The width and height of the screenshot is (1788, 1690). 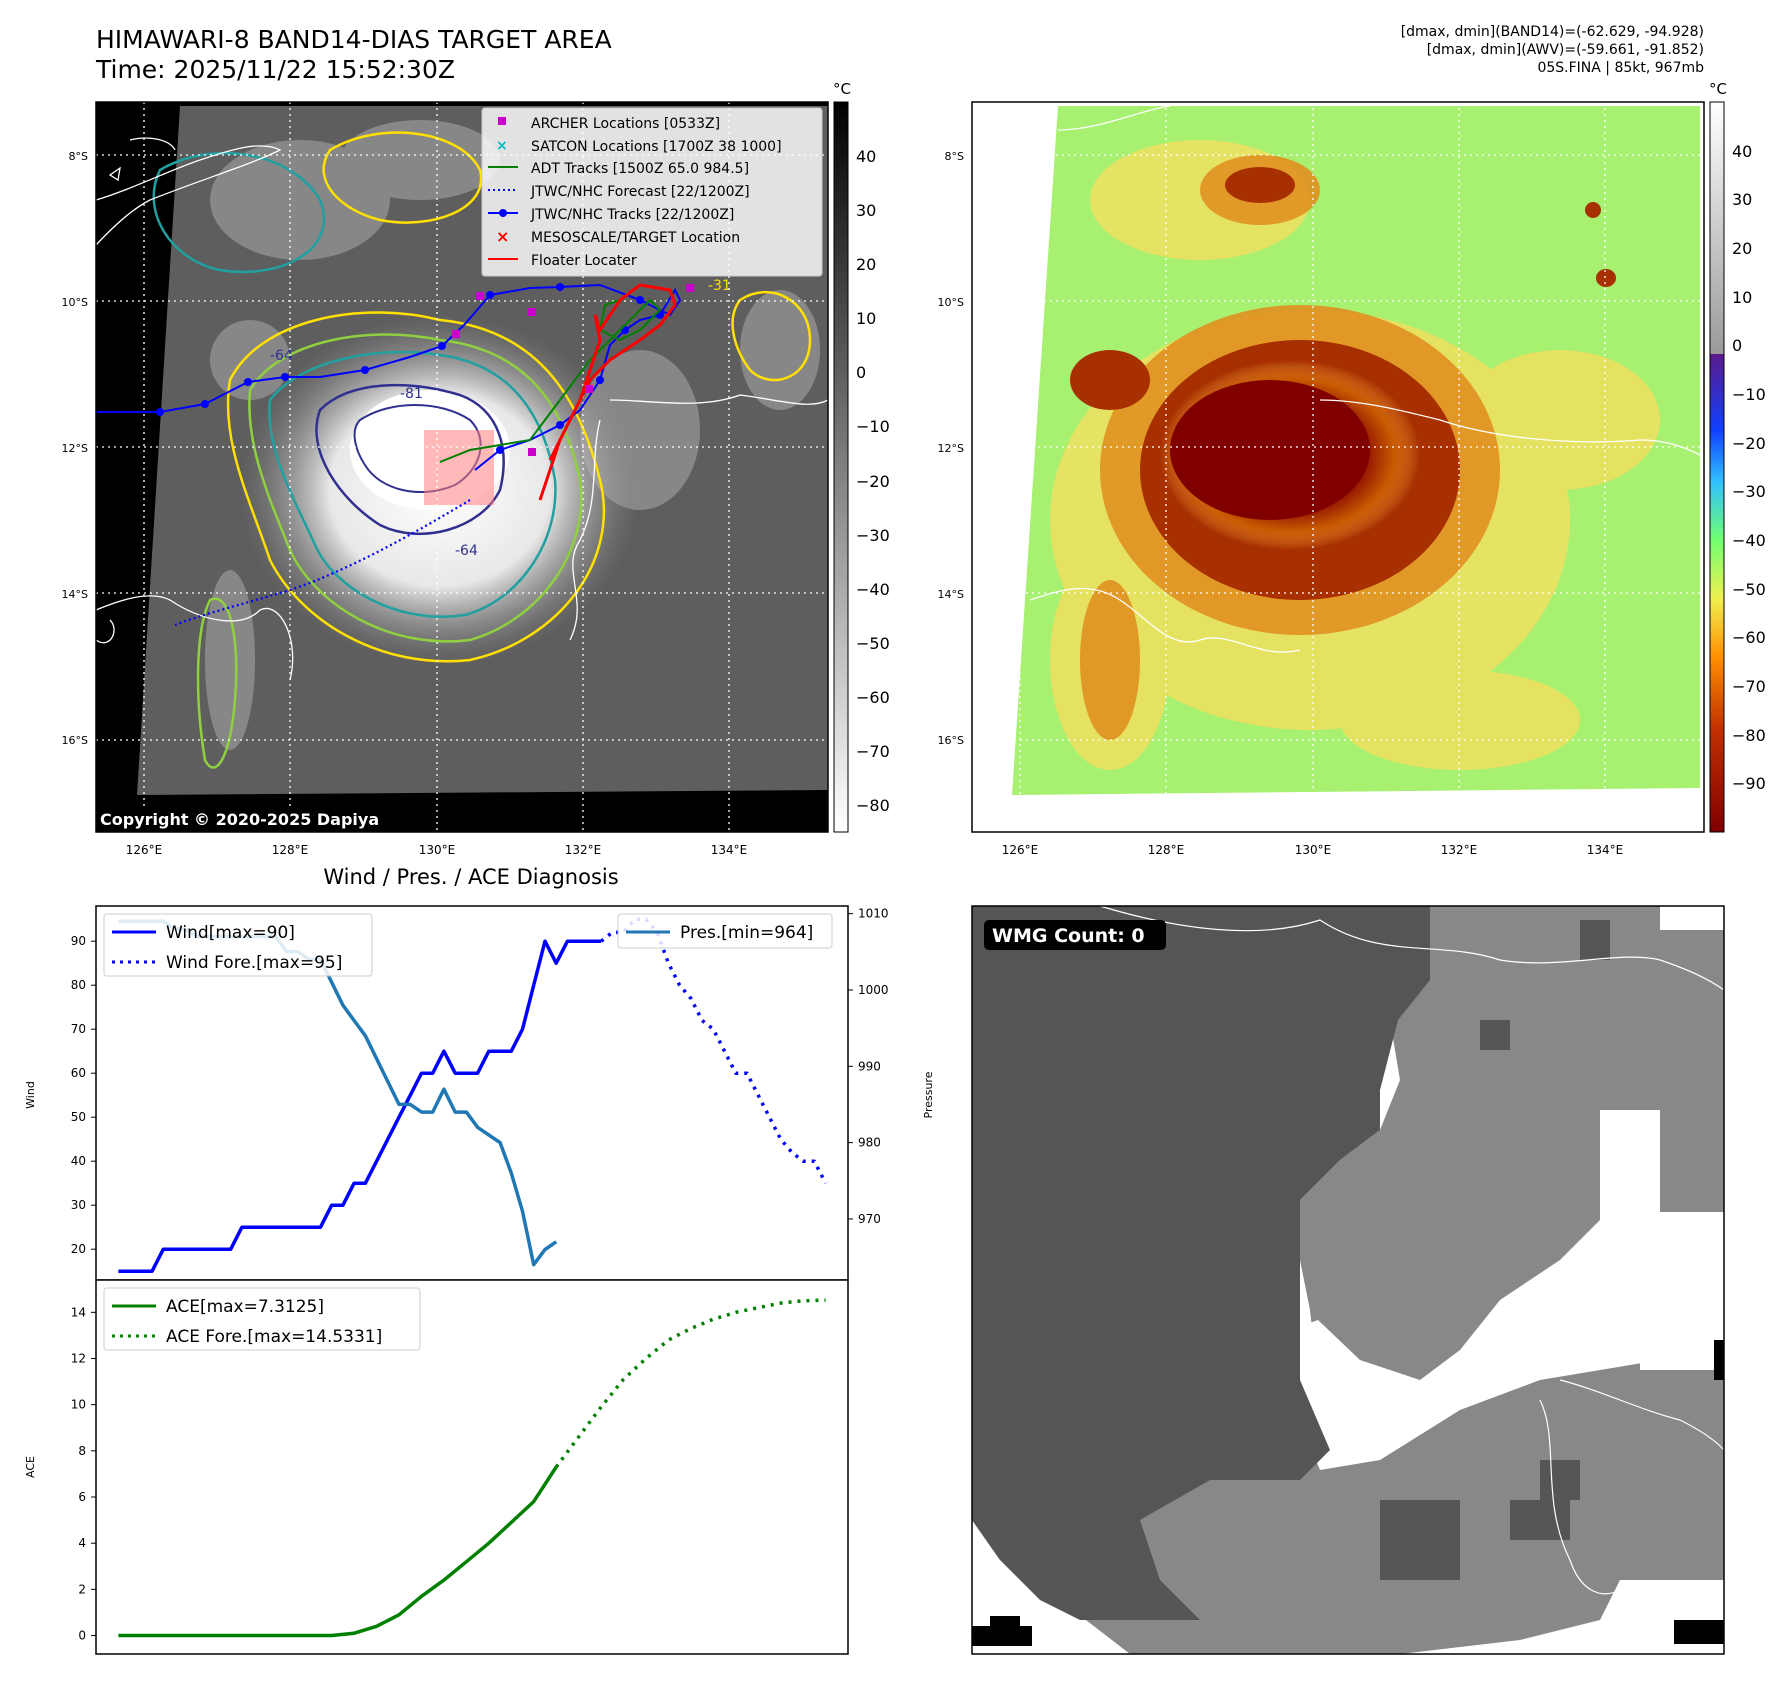 I want to click on cbar-tick: −10, so click(x=1749, y=394).